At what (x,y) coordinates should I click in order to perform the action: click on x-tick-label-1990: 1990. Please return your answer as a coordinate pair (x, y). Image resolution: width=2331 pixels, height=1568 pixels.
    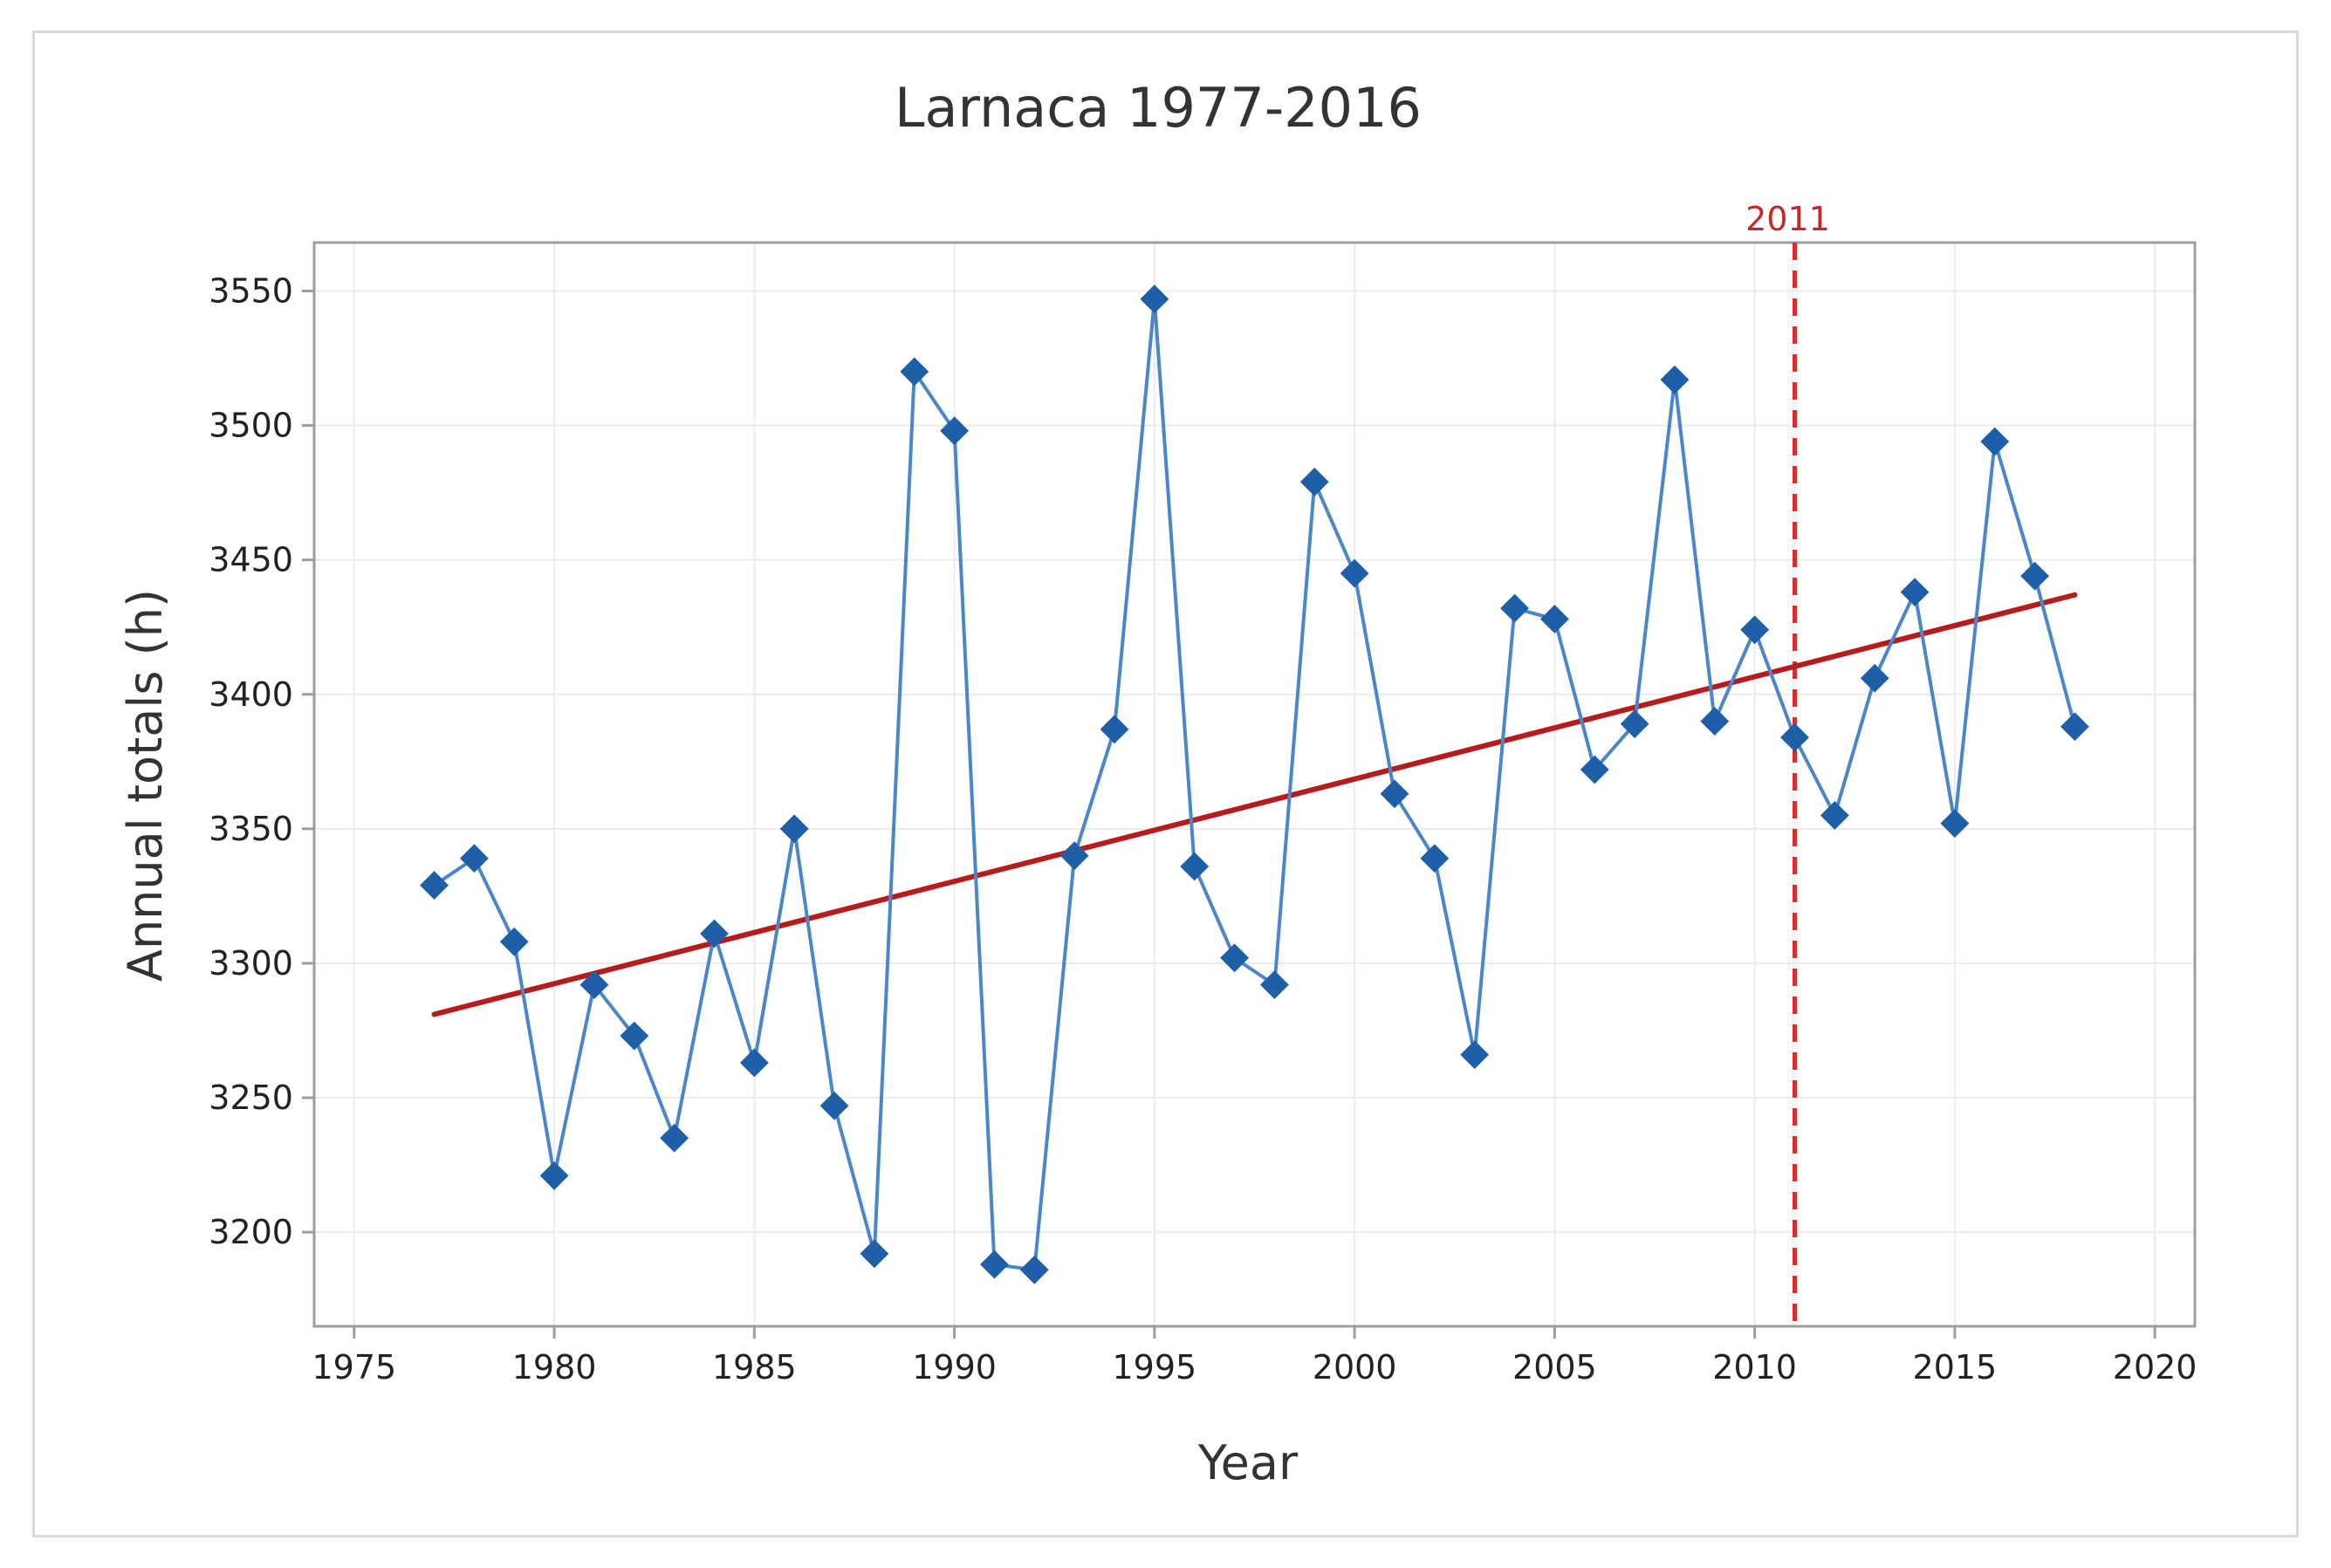
    Looking at the image, I should click on (954, 1367).